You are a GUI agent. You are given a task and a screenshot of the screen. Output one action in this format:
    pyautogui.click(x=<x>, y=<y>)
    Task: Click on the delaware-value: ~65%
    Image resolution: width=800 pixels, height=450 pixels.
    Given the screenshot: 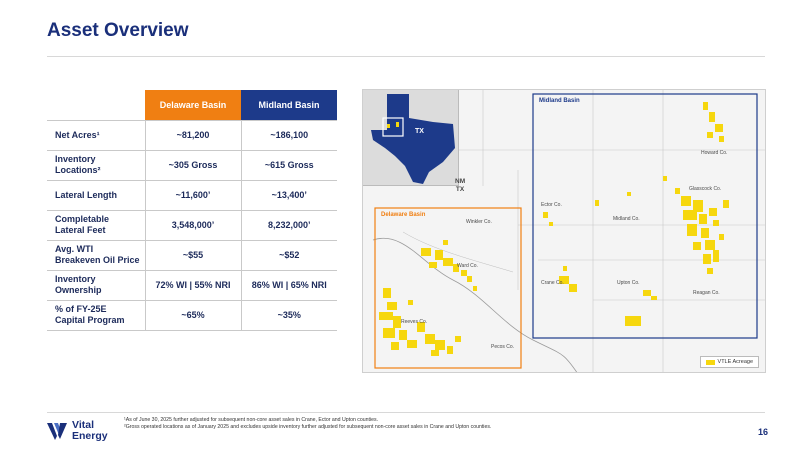 What is the action you would take?
    pyautogui.click(x=193, y=315)
    